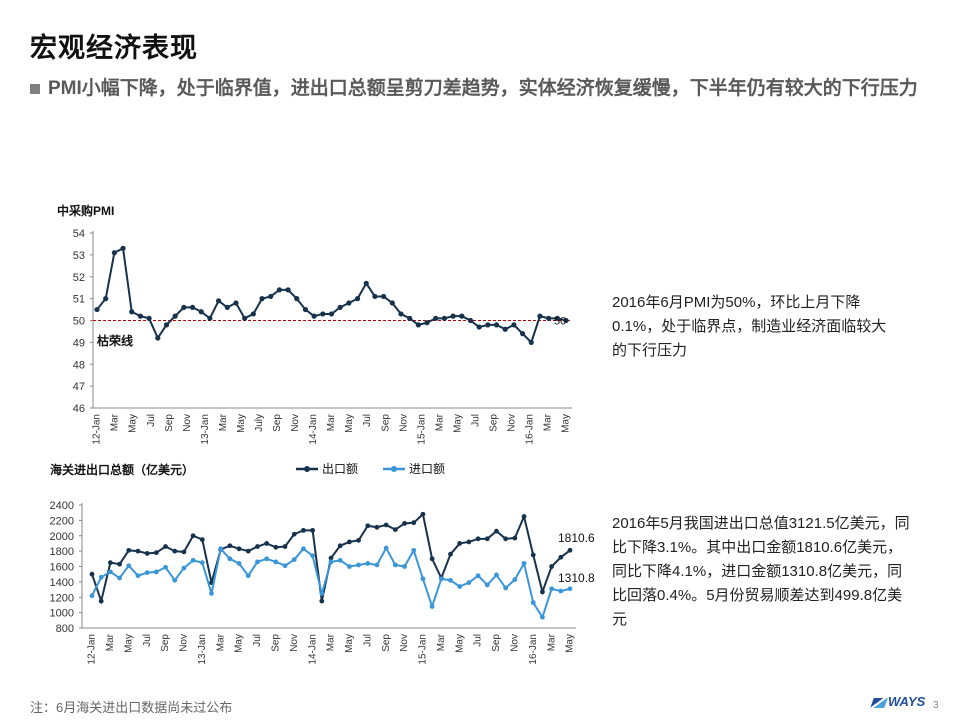  What do you see at coordinates (530, 429) in the screenshot?
I see `pmi-x-tick-label: 16-Jan` at bounding box center [530, 429].